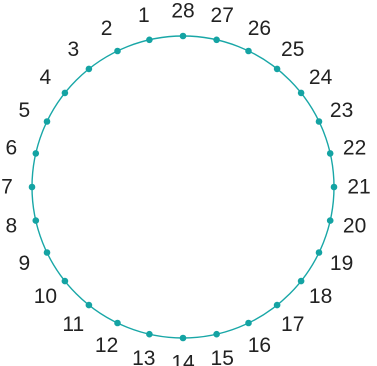 The width and height of the screenshot is (377, 366). What do you see at coordinates (25, 110) in the screenshot?
I see `point-label-5: 5` at bounding box center [25, 110].